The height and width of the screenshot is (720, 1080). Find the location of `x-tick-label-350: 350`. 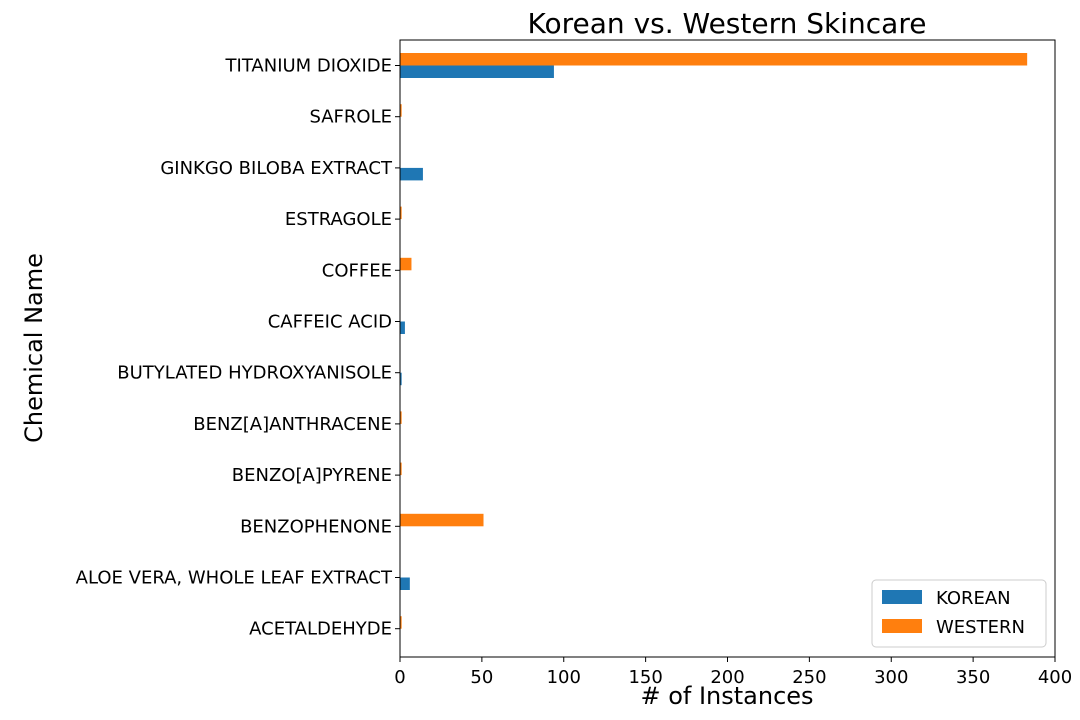

x-tick-label-350: 350 is located at coordinates (973, 677).